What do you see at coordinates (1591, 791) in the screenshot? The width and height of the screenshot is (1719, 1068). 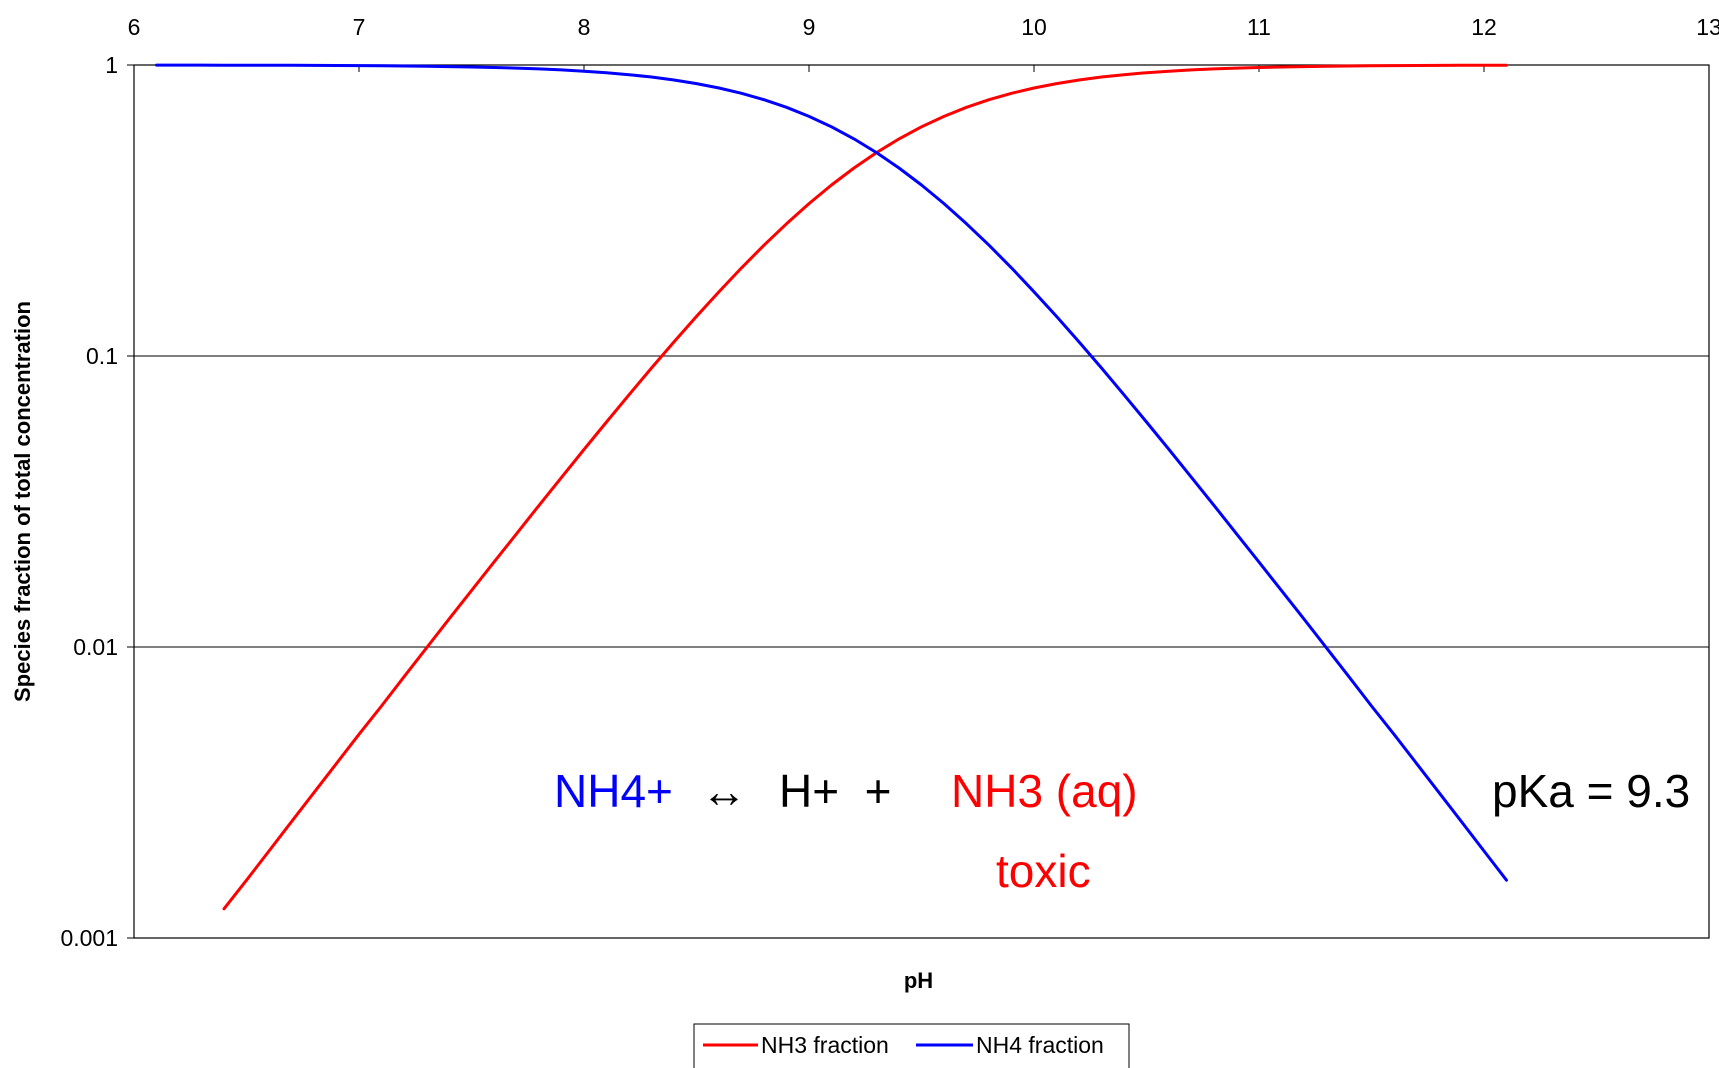 I see `annotation-pka: pKa = 9.3` at bounding box center [1591, 791].